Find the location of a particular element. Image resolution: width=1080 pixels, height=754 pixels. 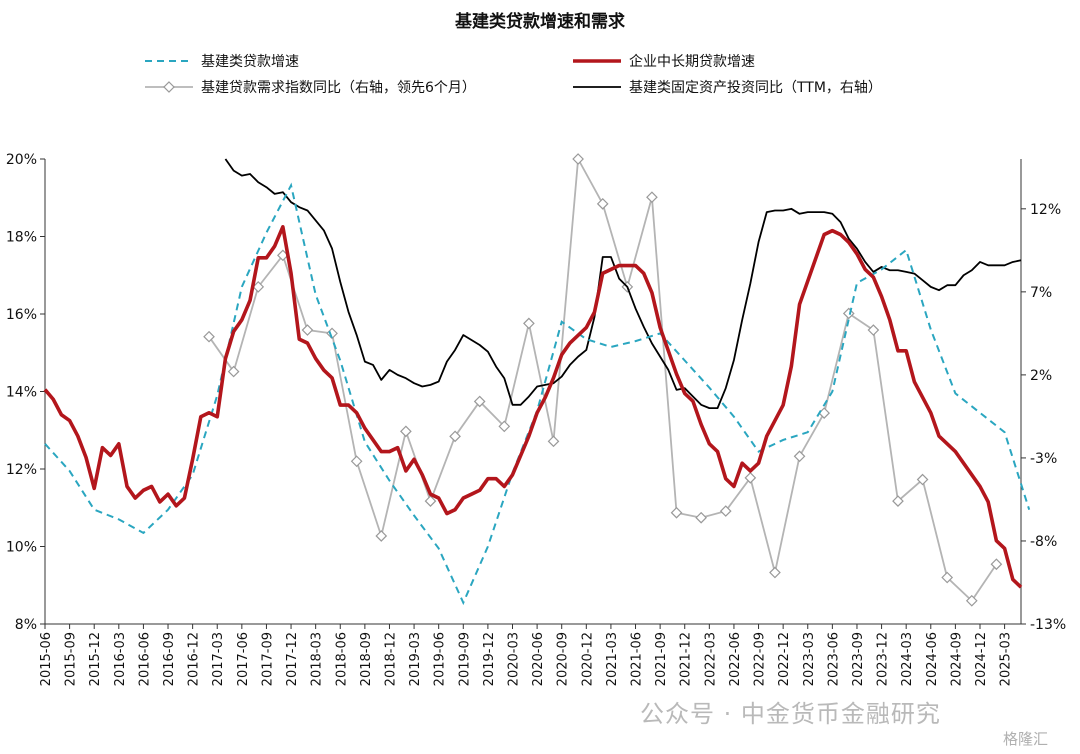

x-tick-label: 2024-09 is located at coordinates (956, 659).